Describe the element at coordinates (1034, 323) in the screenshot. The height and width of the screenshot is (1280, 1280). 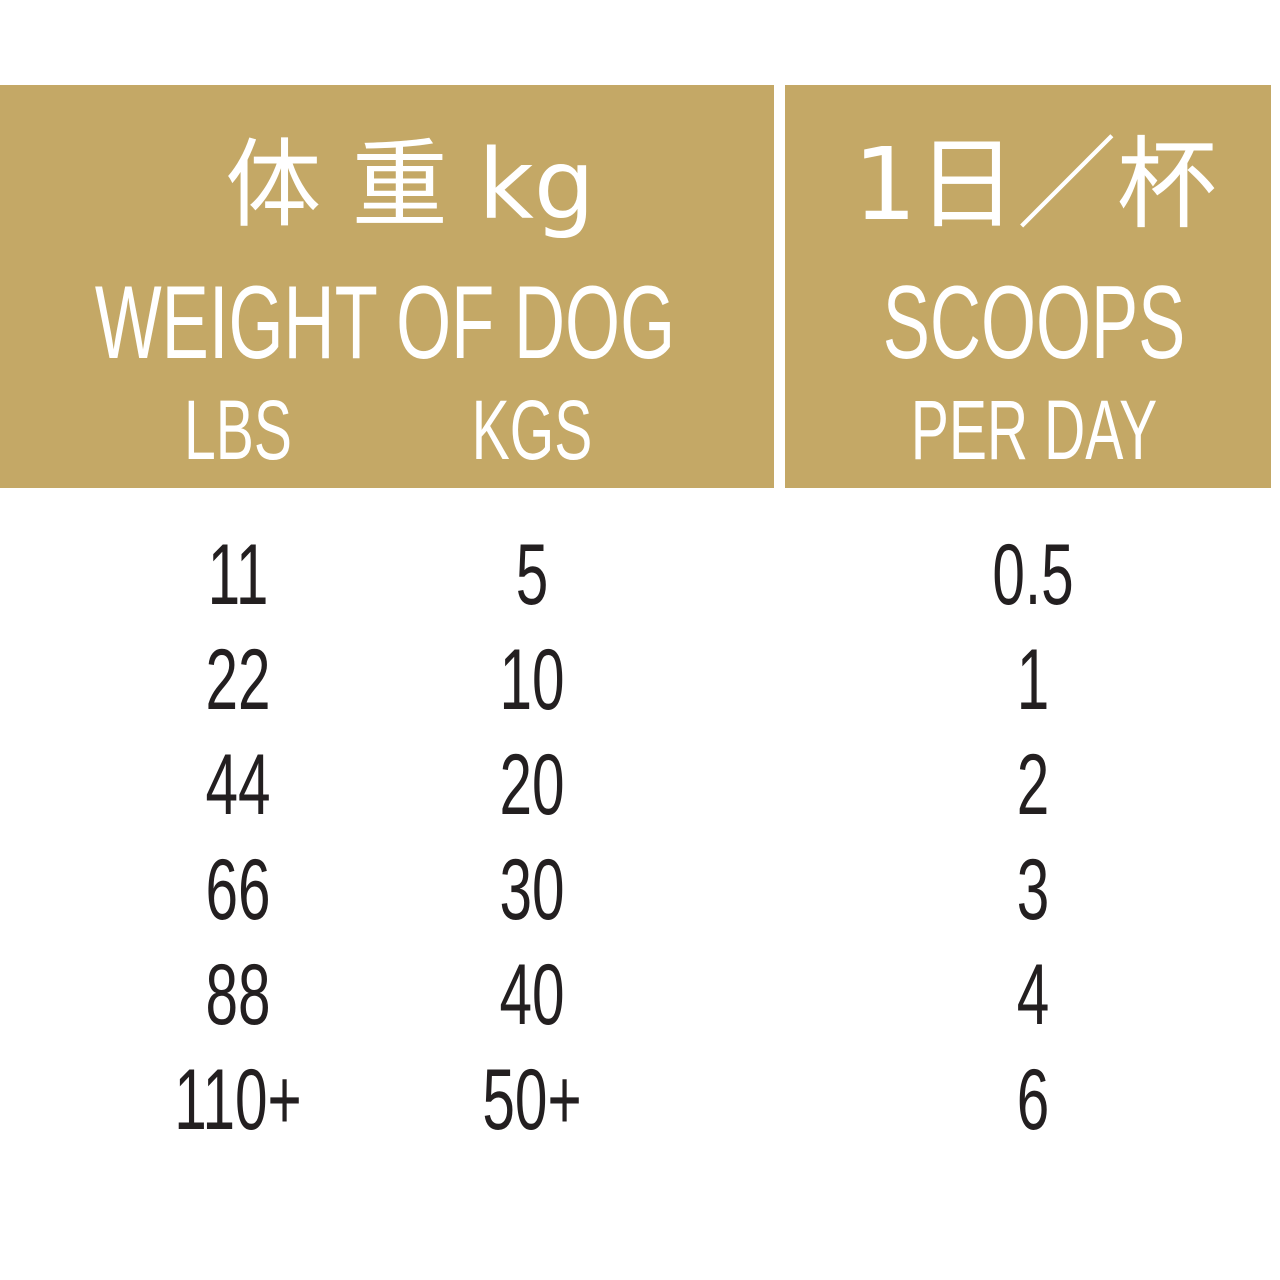
I see `scoops-title-en: SCOOPS` at that location.